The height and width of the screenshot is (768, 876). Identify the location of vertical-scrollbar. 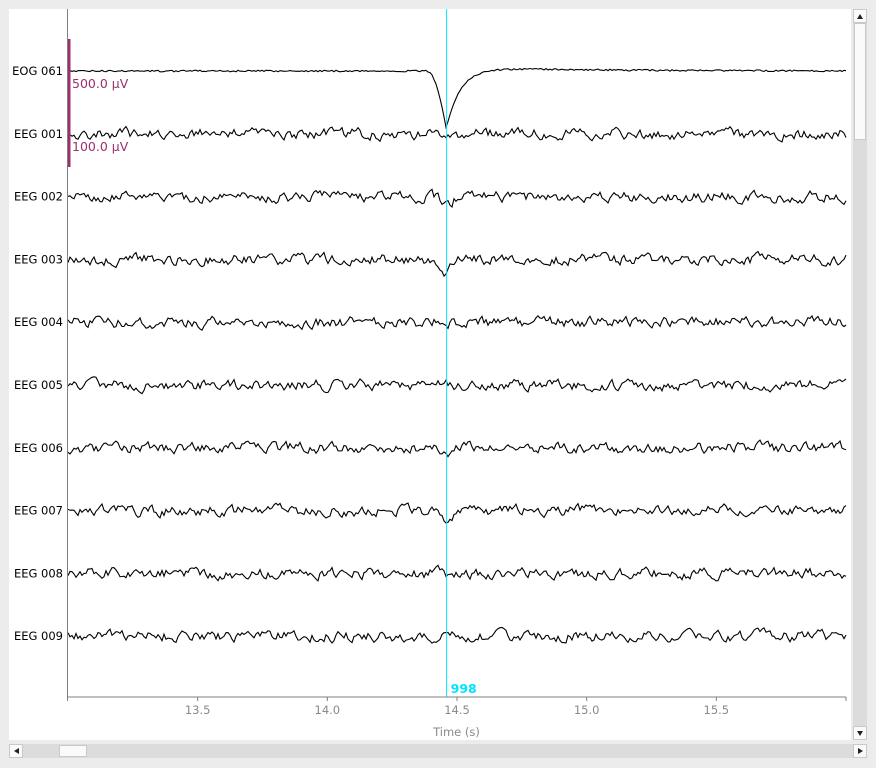
(860, 374).